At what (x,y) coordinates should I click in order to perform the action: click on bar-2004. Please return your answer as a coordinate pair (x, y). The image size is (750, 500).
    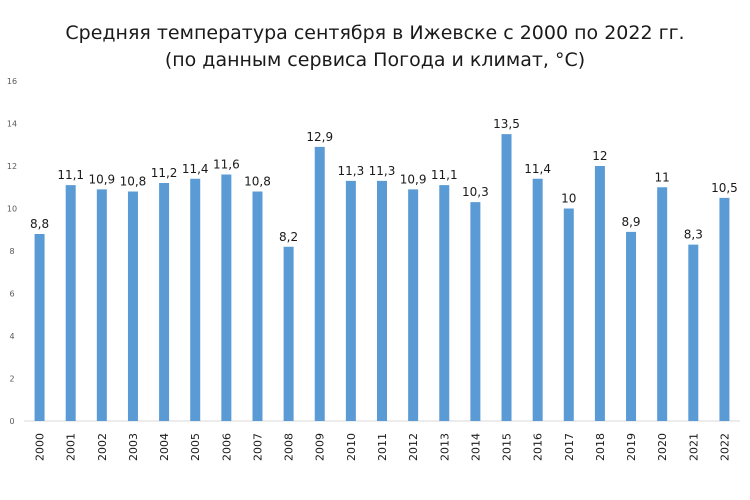
    Looking at the image, I should click on (164, 302).